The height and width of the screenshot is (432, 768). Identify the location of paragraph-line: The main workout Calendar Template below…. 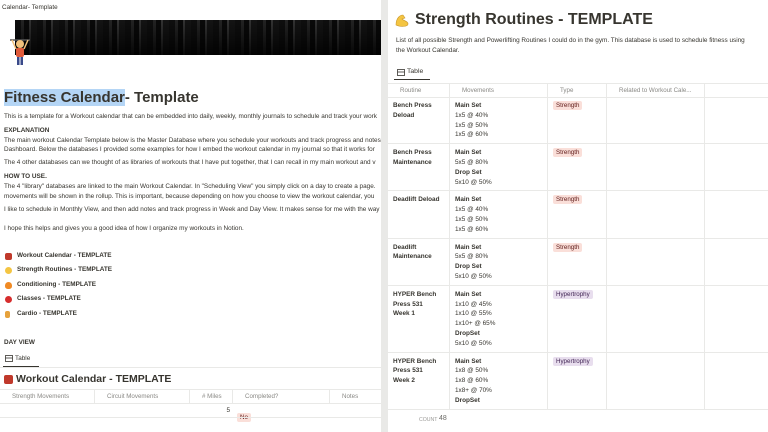
(192, 140).